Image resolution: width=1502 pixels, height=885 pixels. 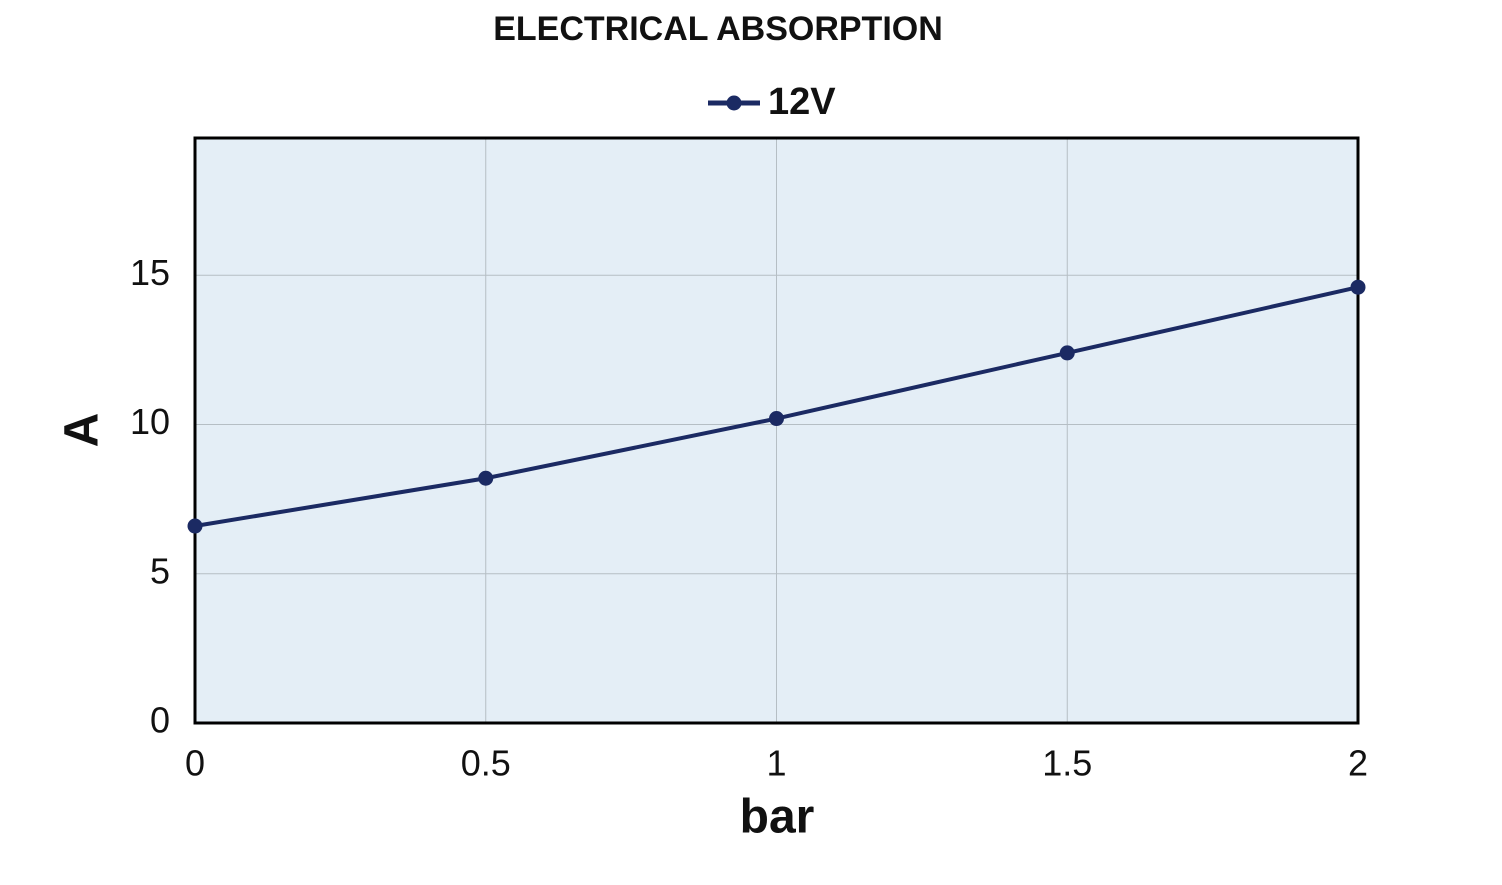 What do you see at coordinates (150, 421) in the screenshot?
I see `y-tick-label: 10` at bounding box center [150, 421].